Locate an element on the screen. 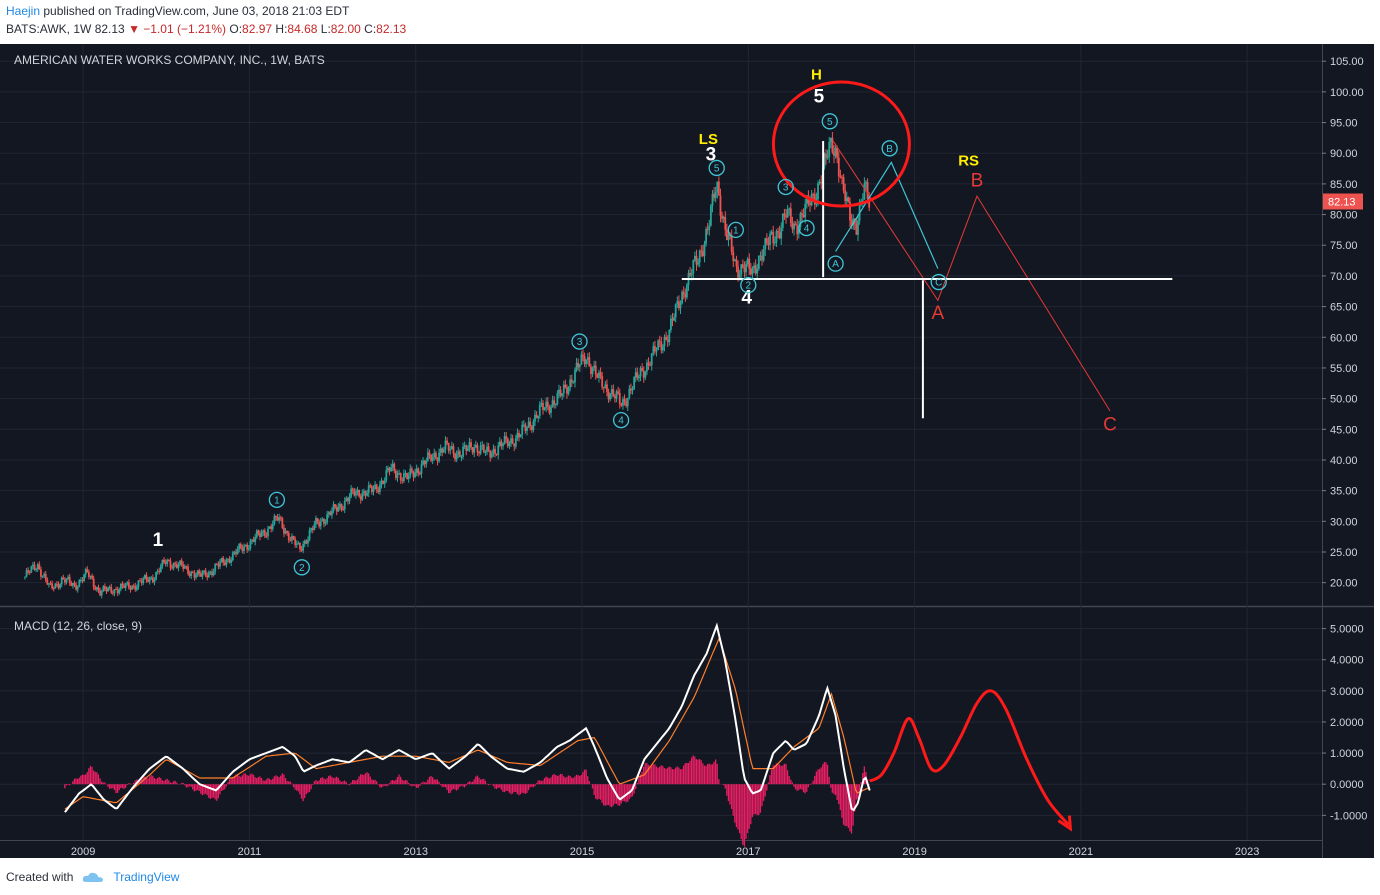 The height and width of the screenshot is (895, 1380). cyan-wave-projection is located at coordinates (887, 215).